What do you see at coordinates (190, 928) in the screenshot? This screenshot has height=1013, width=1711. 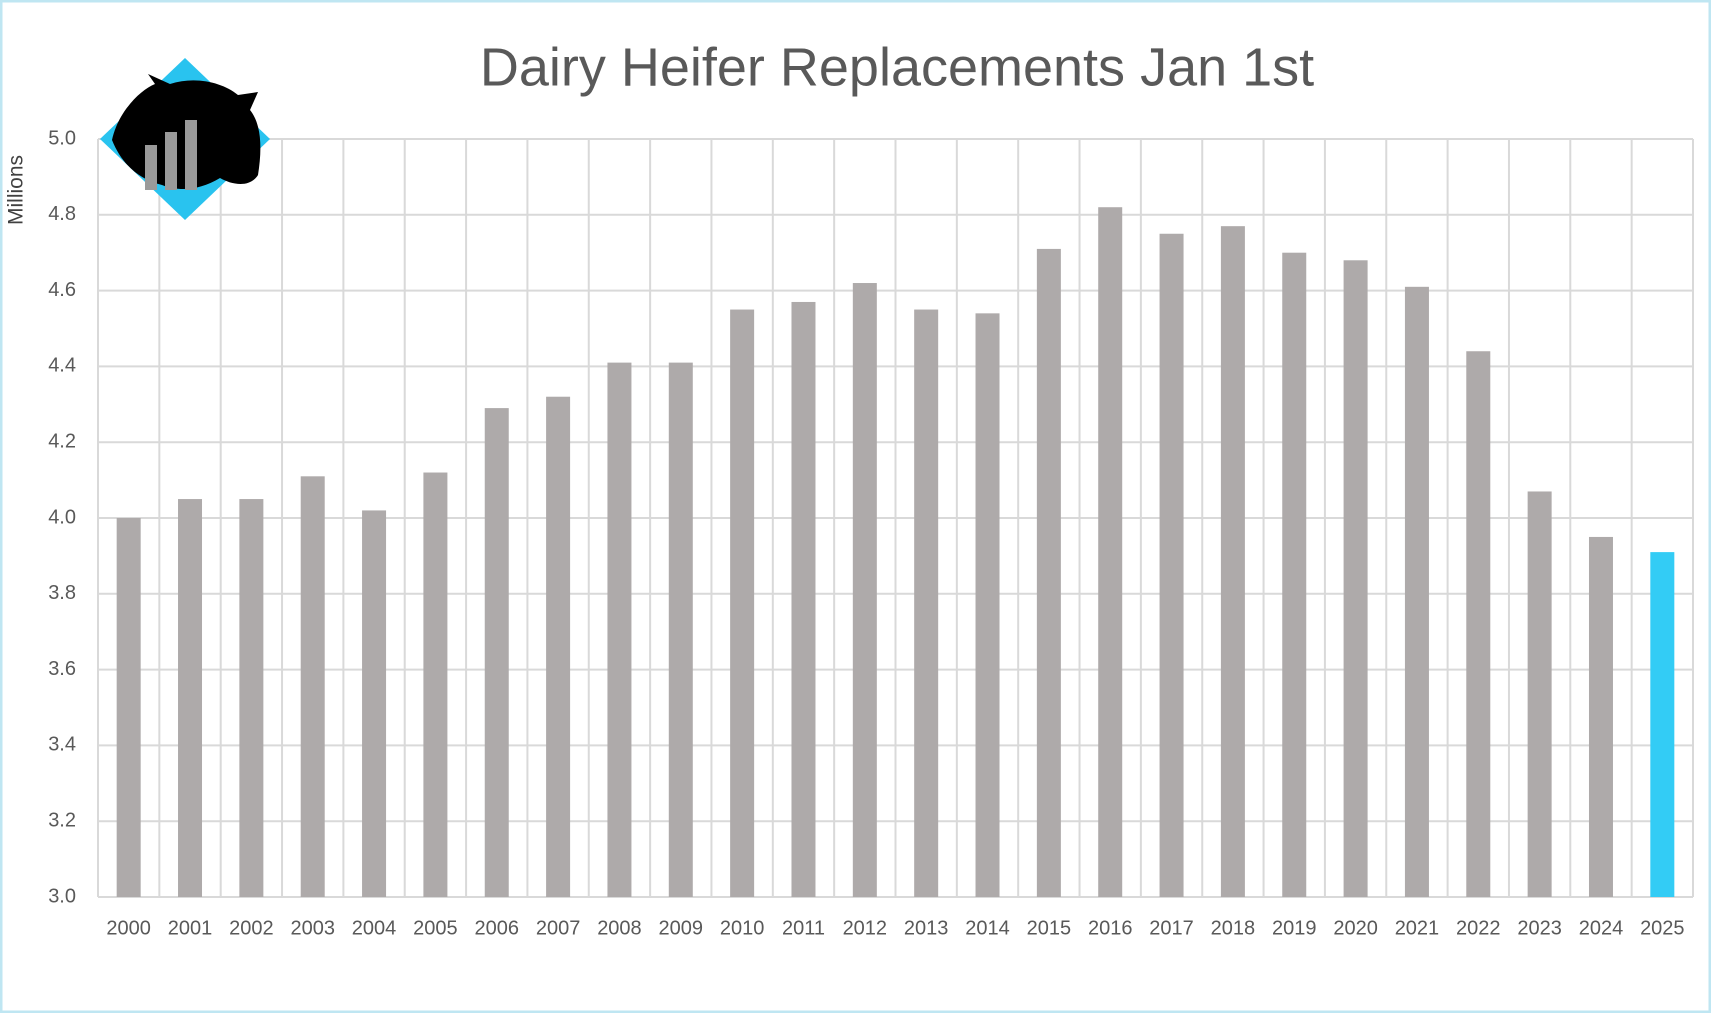 I see `x-tick-label: 2001` at bounding box center [190, 928].